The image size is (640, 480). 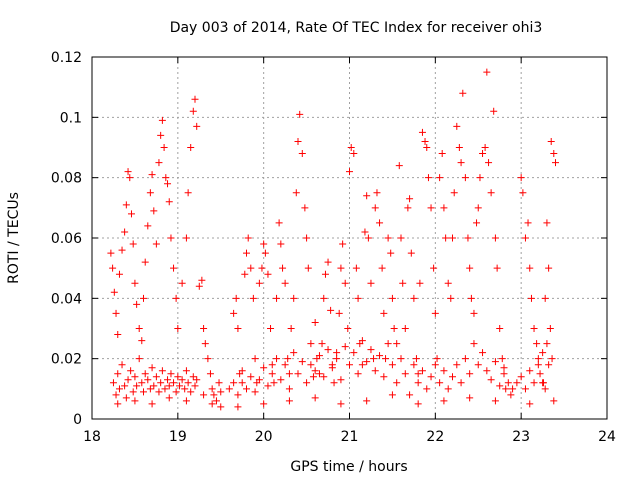 I want to click on y-tick-label: 0.02, so click(x=66, y=360).